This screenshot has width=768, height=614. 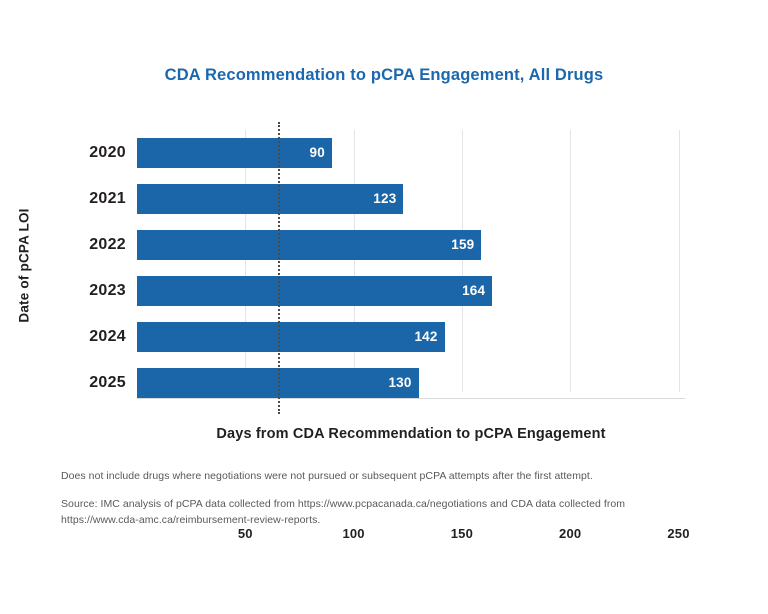 What do you see at coordinates (24, 265) in the screenshot?
I see `y-axis-title: Date of pCPA LOI` at bounding box center [24, 265].